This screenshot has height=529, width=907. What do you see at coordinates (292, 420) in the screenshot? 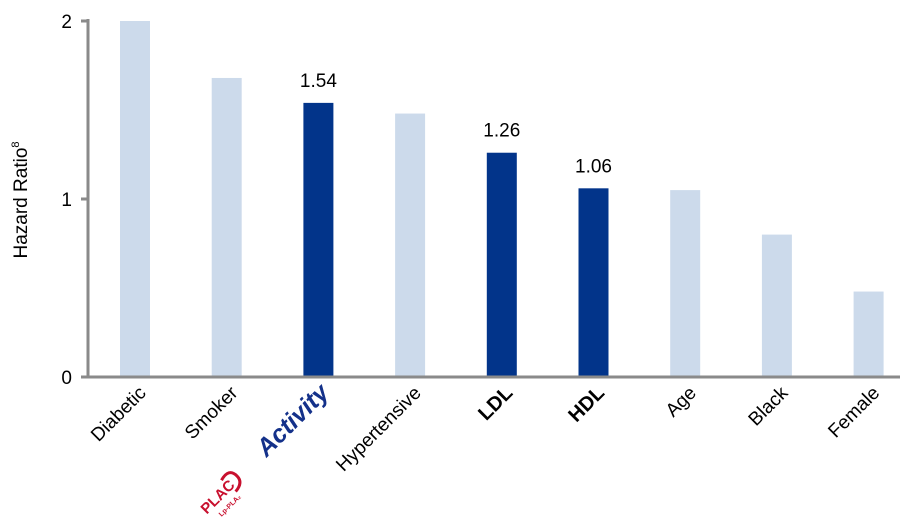
I see `x-tick-label-activity: Activity` at bounding box center [292, 420].